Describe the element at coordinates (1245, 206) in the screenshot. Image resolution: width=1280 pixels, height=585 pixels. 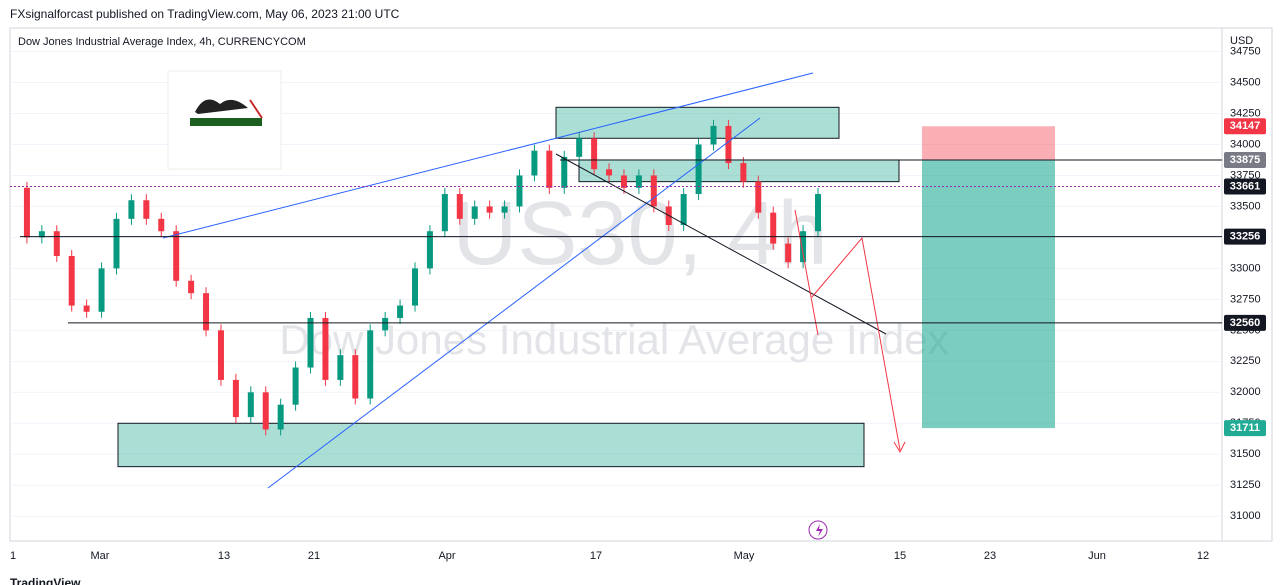
I see `y-tick-label: 33500` at that location.